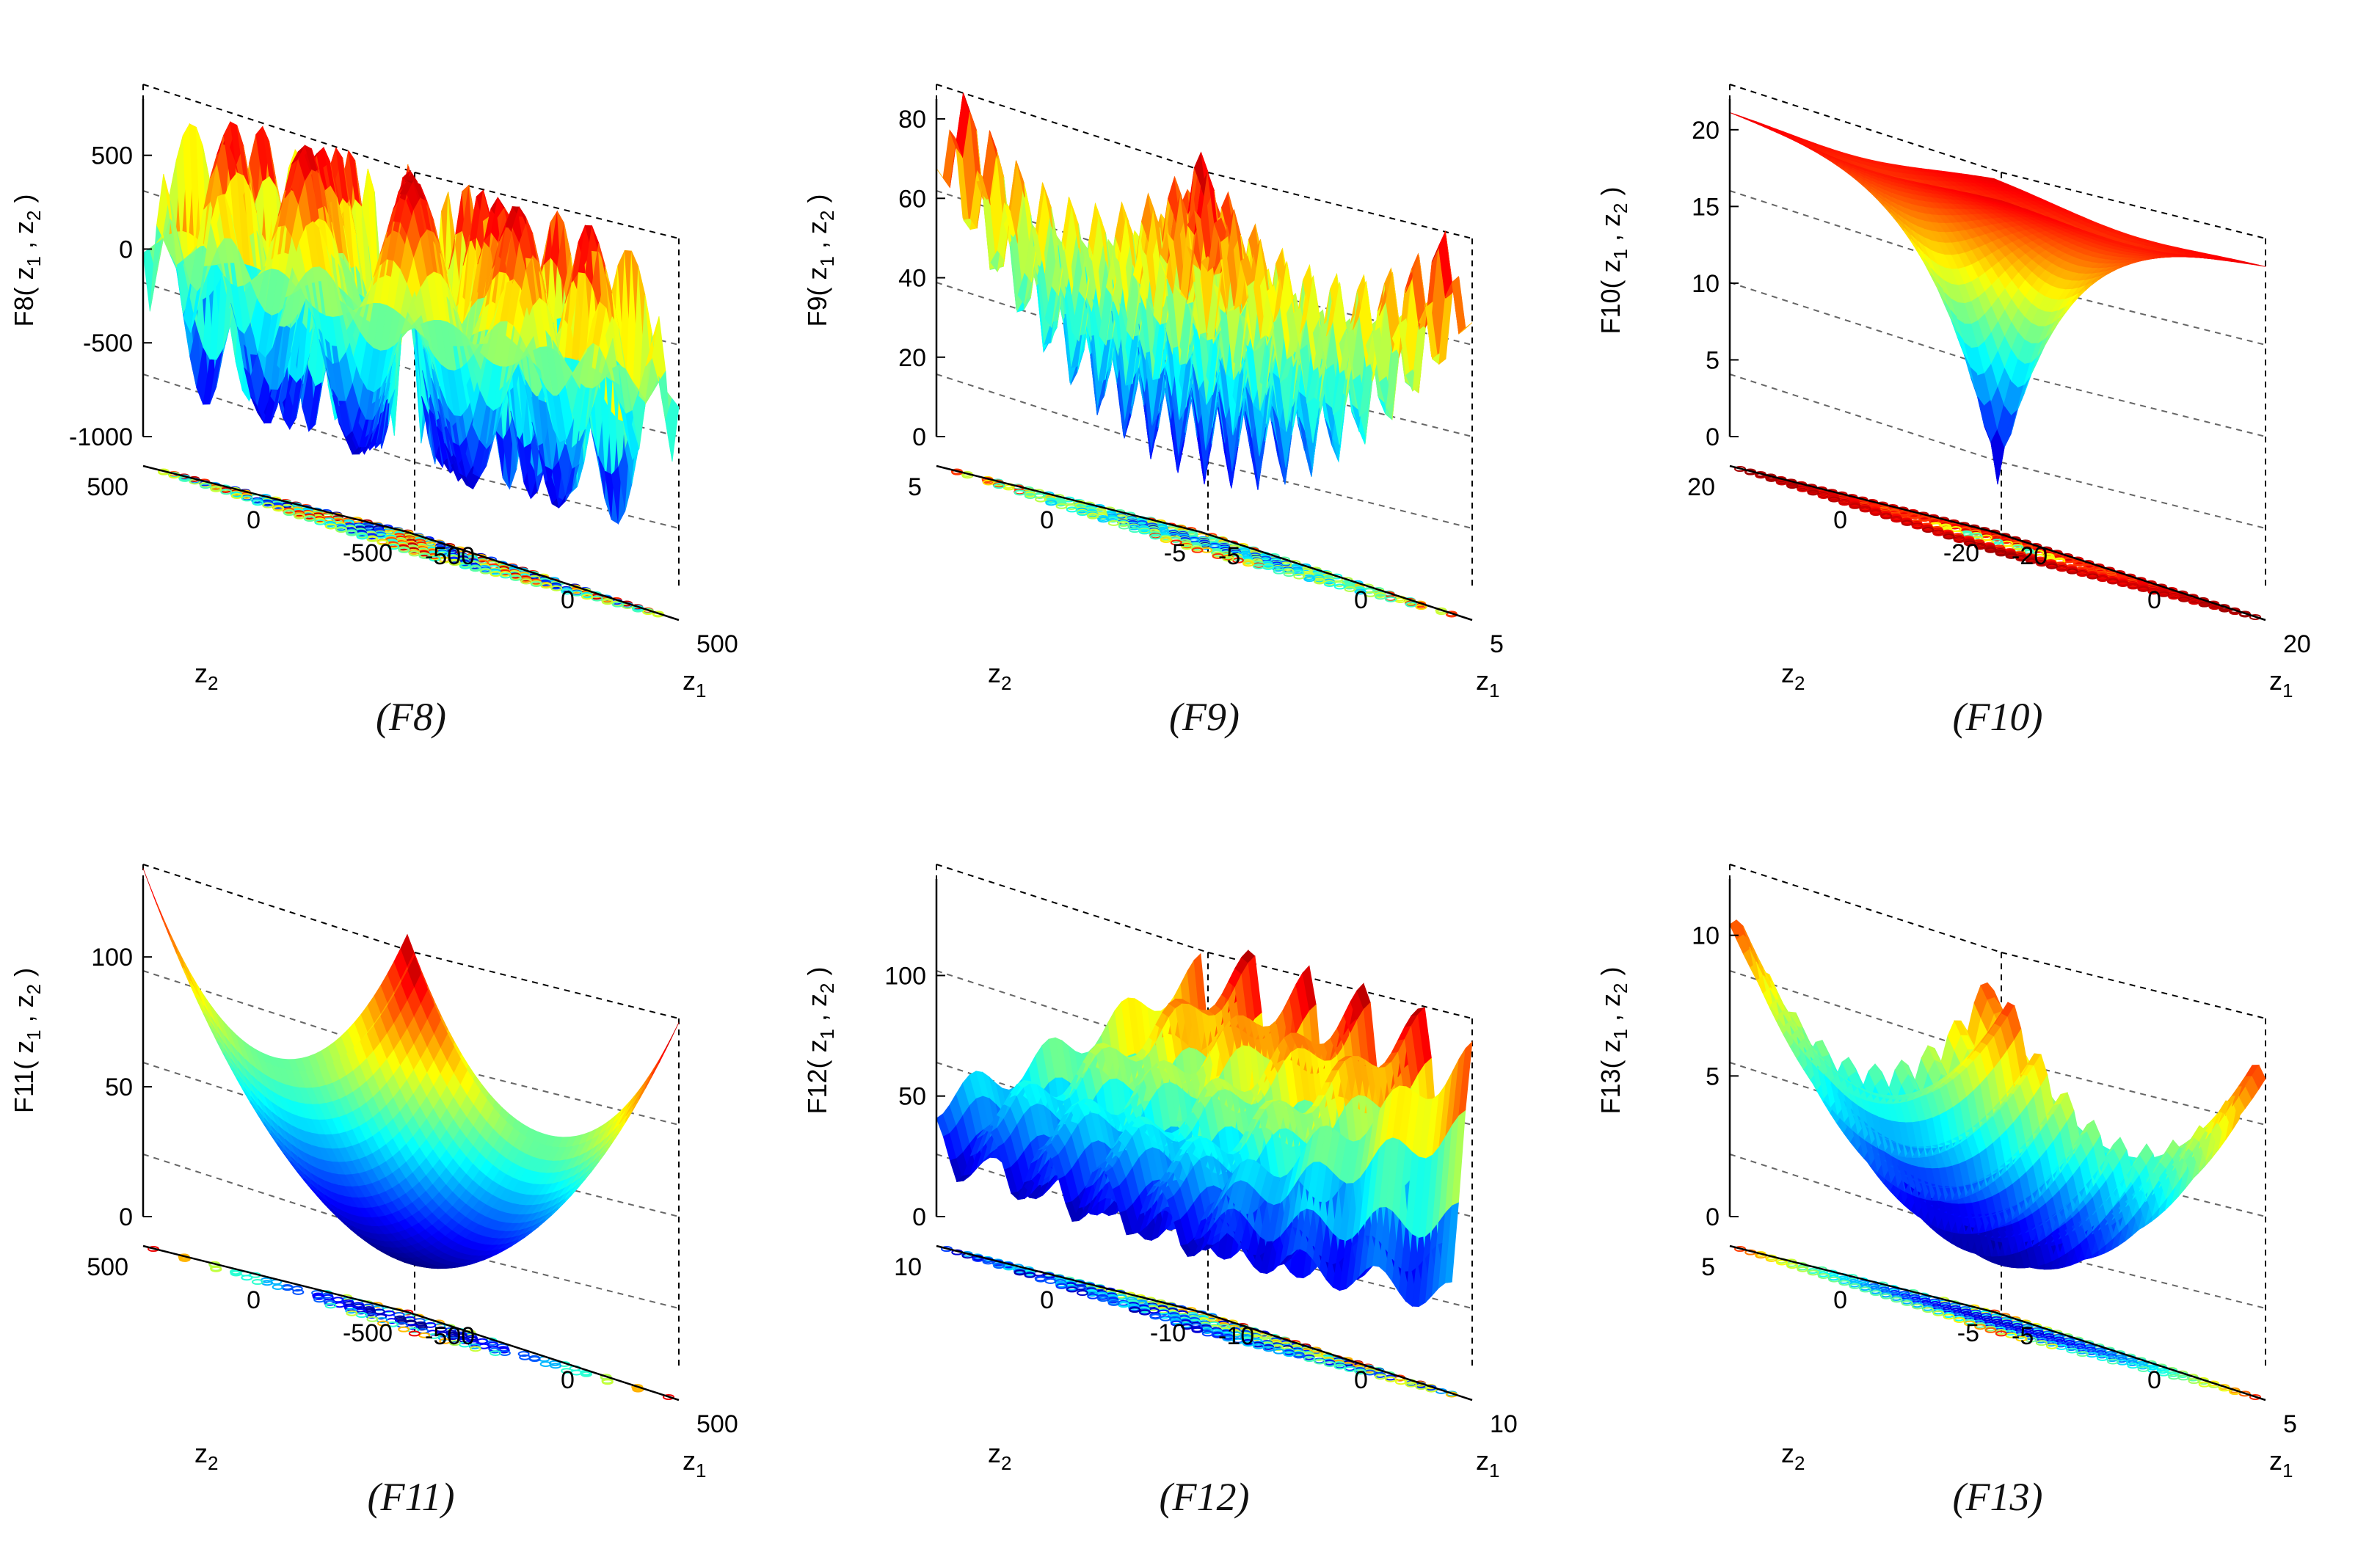 This screenshot has width=2380, height=1560. What do you see at coordinates (912, 199) in the screenshot?
I see `z-tick-label: 60` at bounding box center [912, 199].